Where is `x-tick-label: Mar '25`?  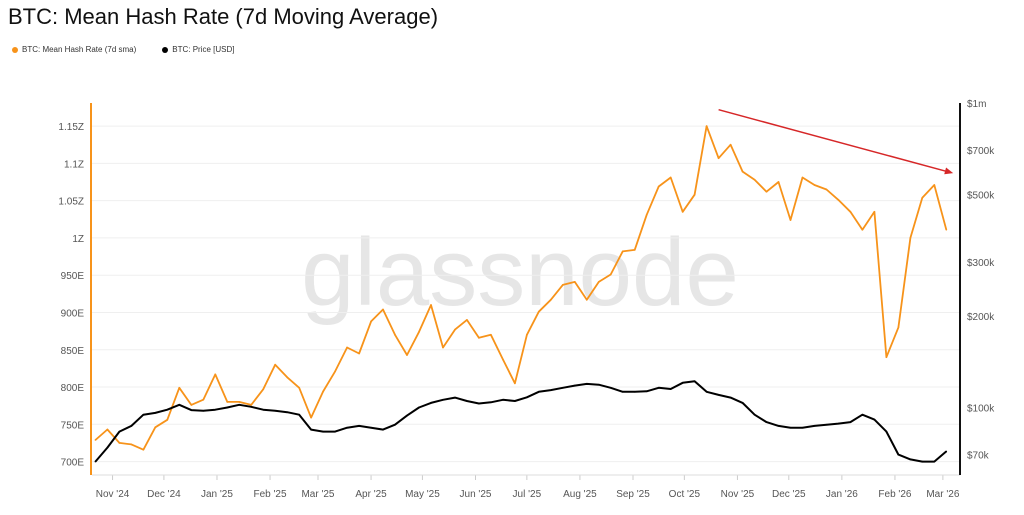
x-tick-label: Mar '25 is located at coordinates (317, 494).